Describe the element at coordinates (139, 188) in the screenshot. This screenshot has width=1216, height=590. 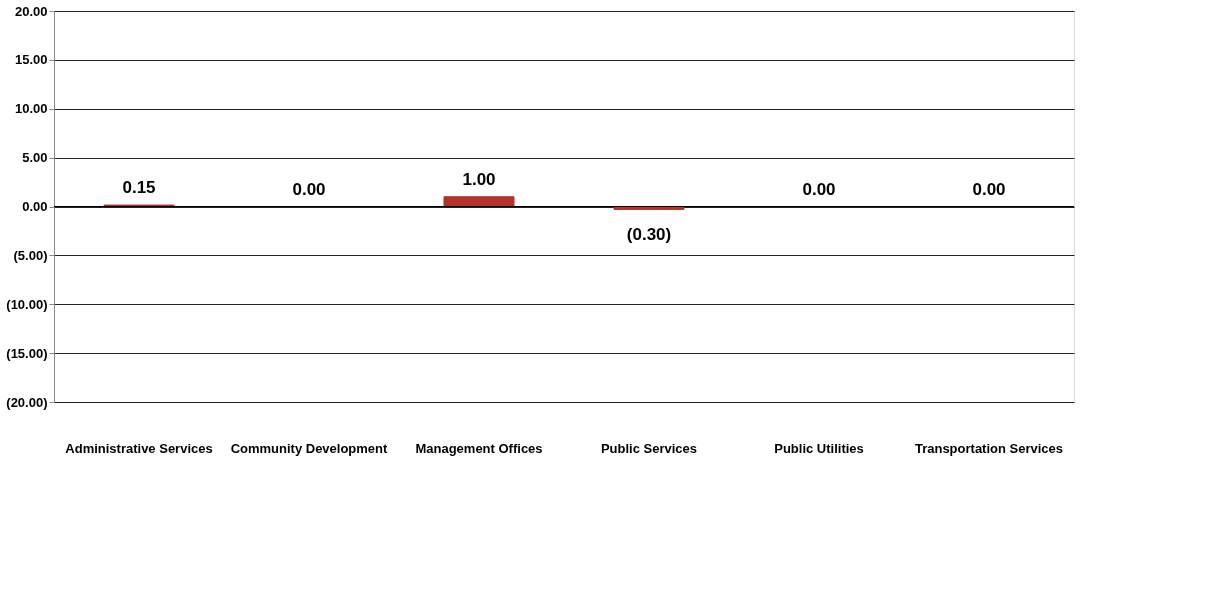
I see `data-label: 0.15` at that location.